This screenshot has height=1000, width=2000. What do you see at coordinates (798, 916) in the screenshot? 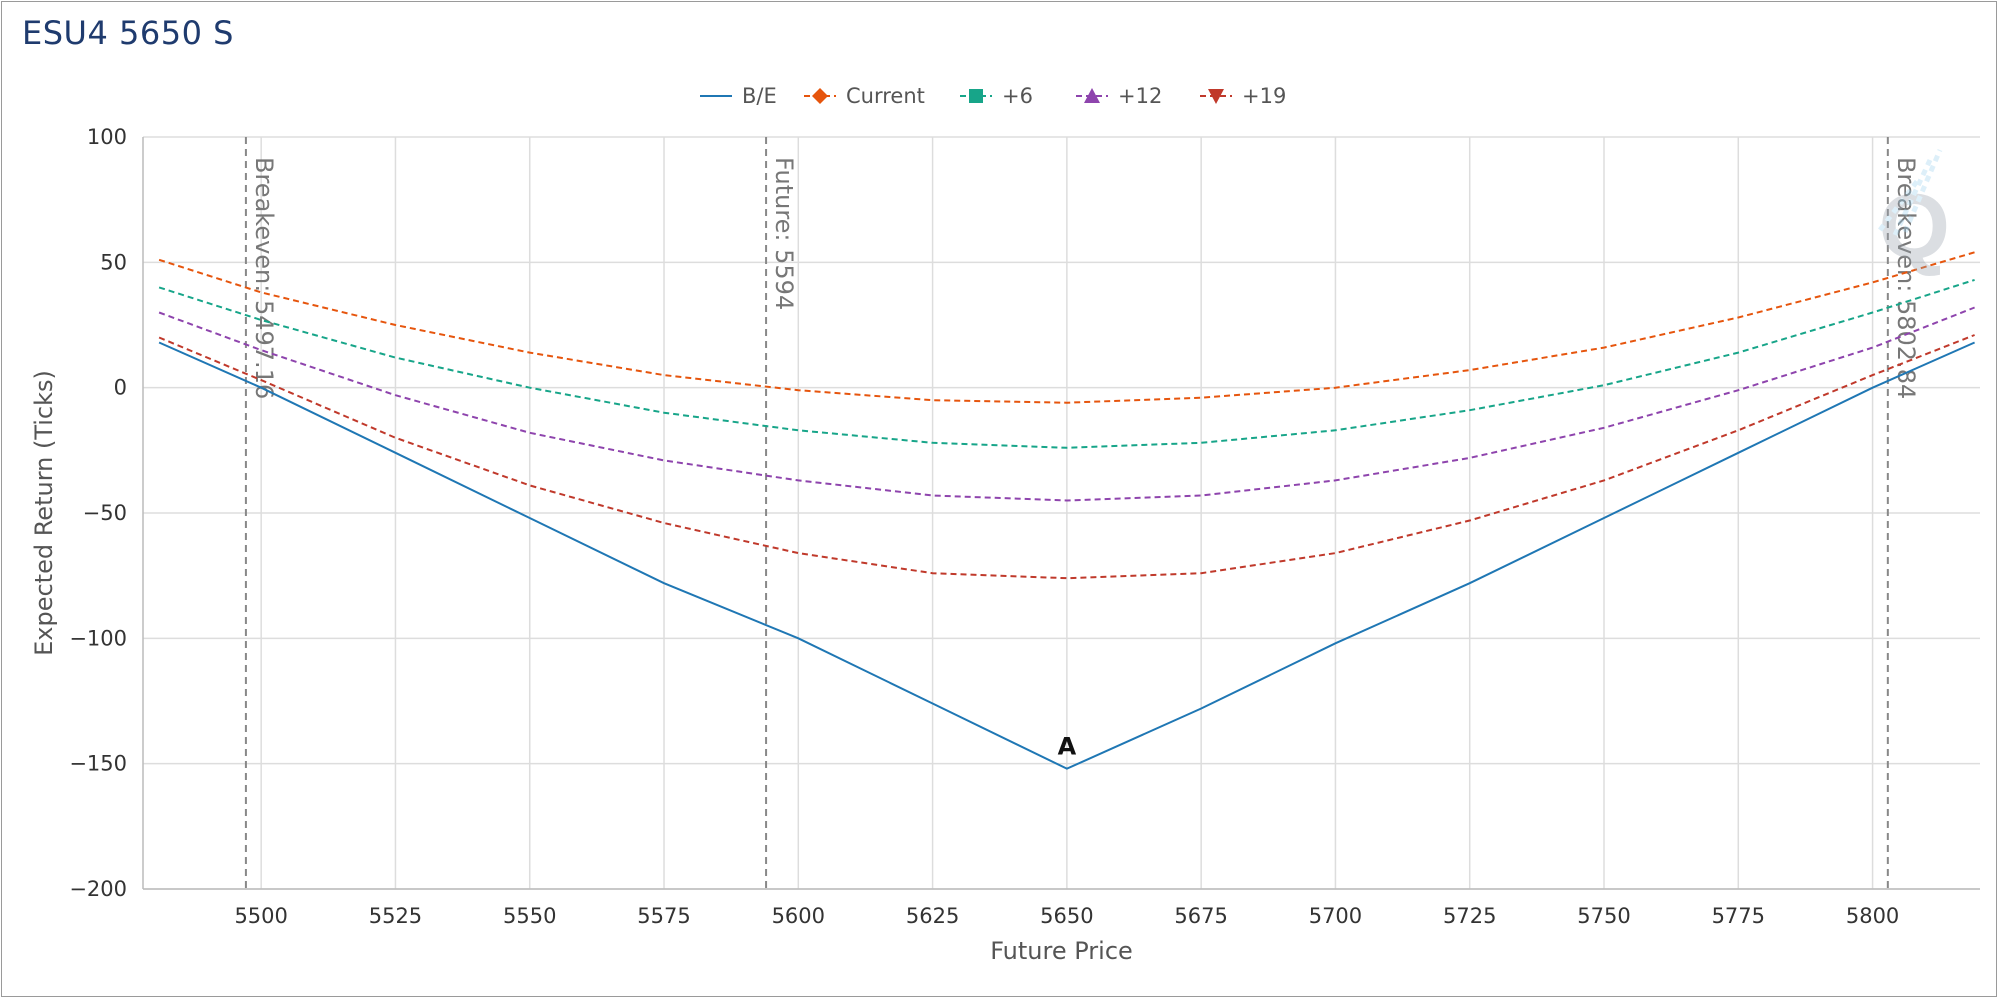
I see `x-tick-label: 5600` at bounding box center [798, 916].